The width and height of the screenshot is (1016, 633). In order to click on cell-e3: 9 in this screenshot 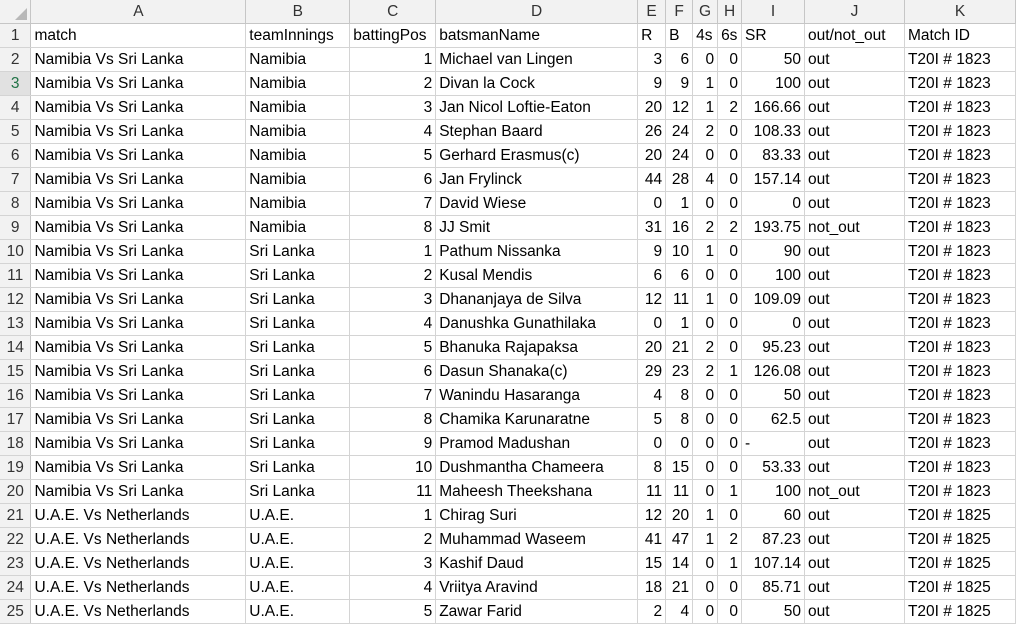, I will do `click(652, 83)`.